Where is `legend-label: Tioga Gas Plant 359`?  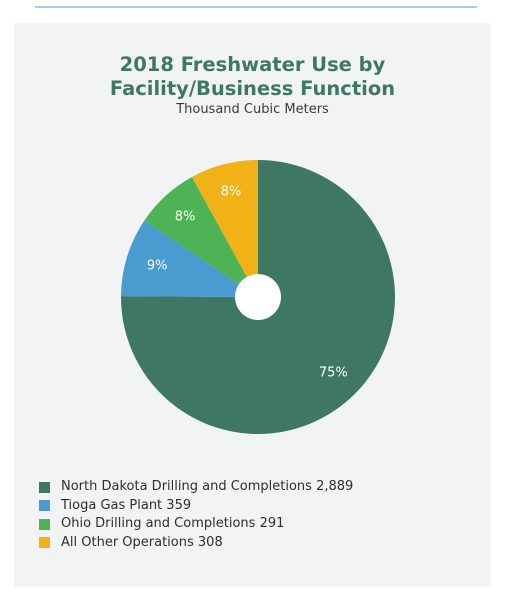 legend-label: Tioga Gas Plant 359 is located at coordinates (126, 506).